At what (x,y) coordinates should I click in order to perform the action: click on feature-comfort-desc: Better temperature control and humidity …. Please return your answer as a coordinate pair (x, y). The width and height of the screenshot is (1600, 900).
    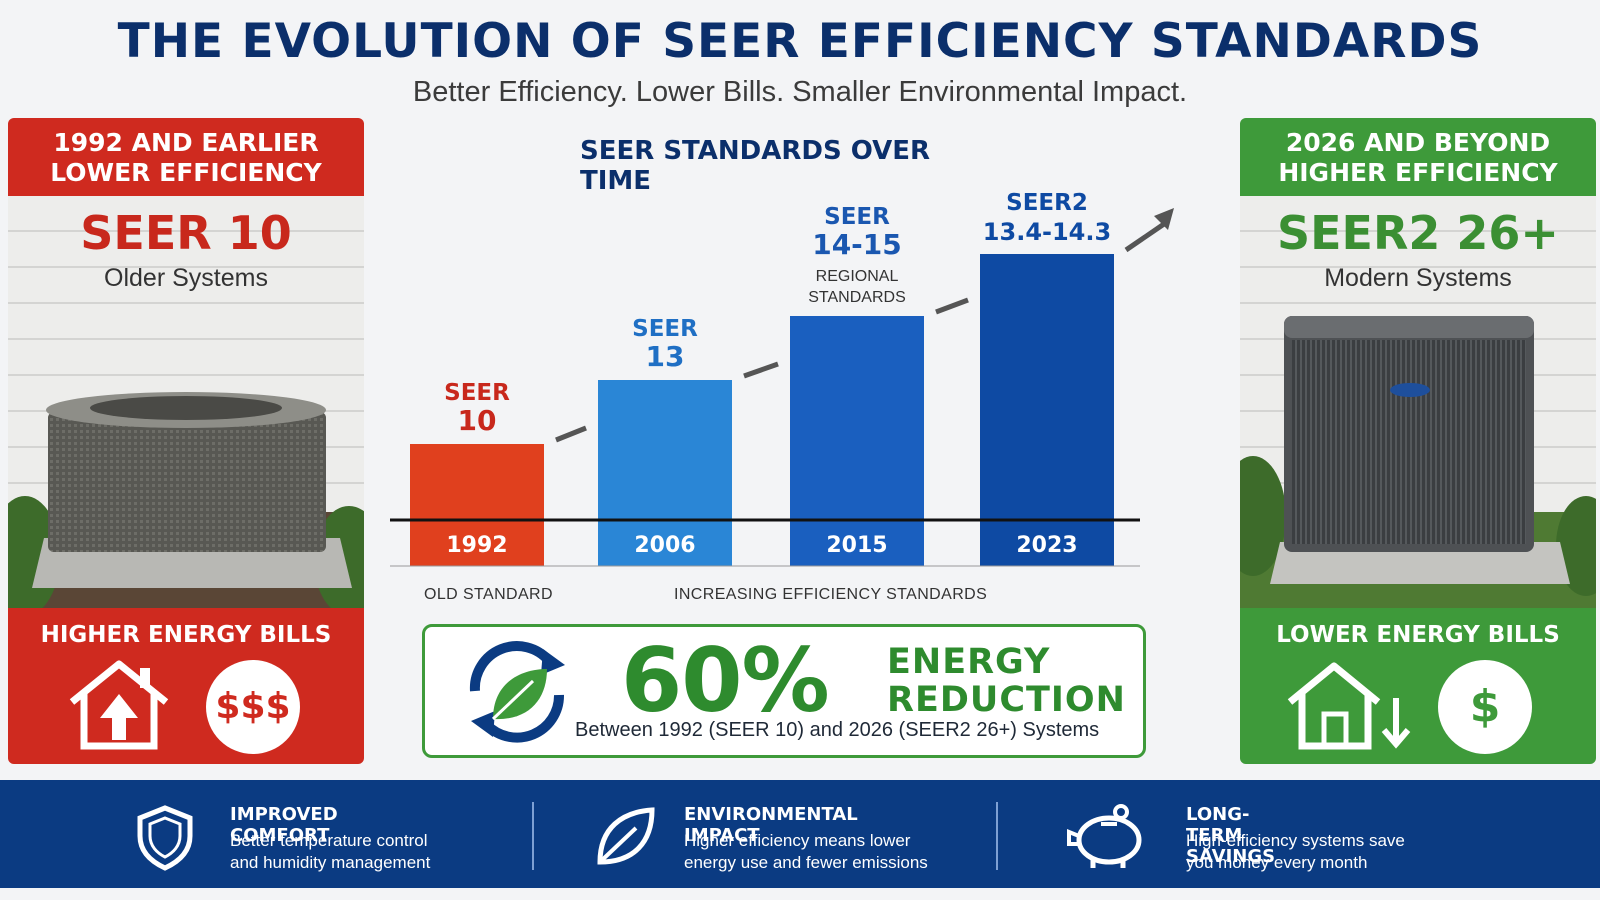
    Looking at the image, I should click on (370, 852).